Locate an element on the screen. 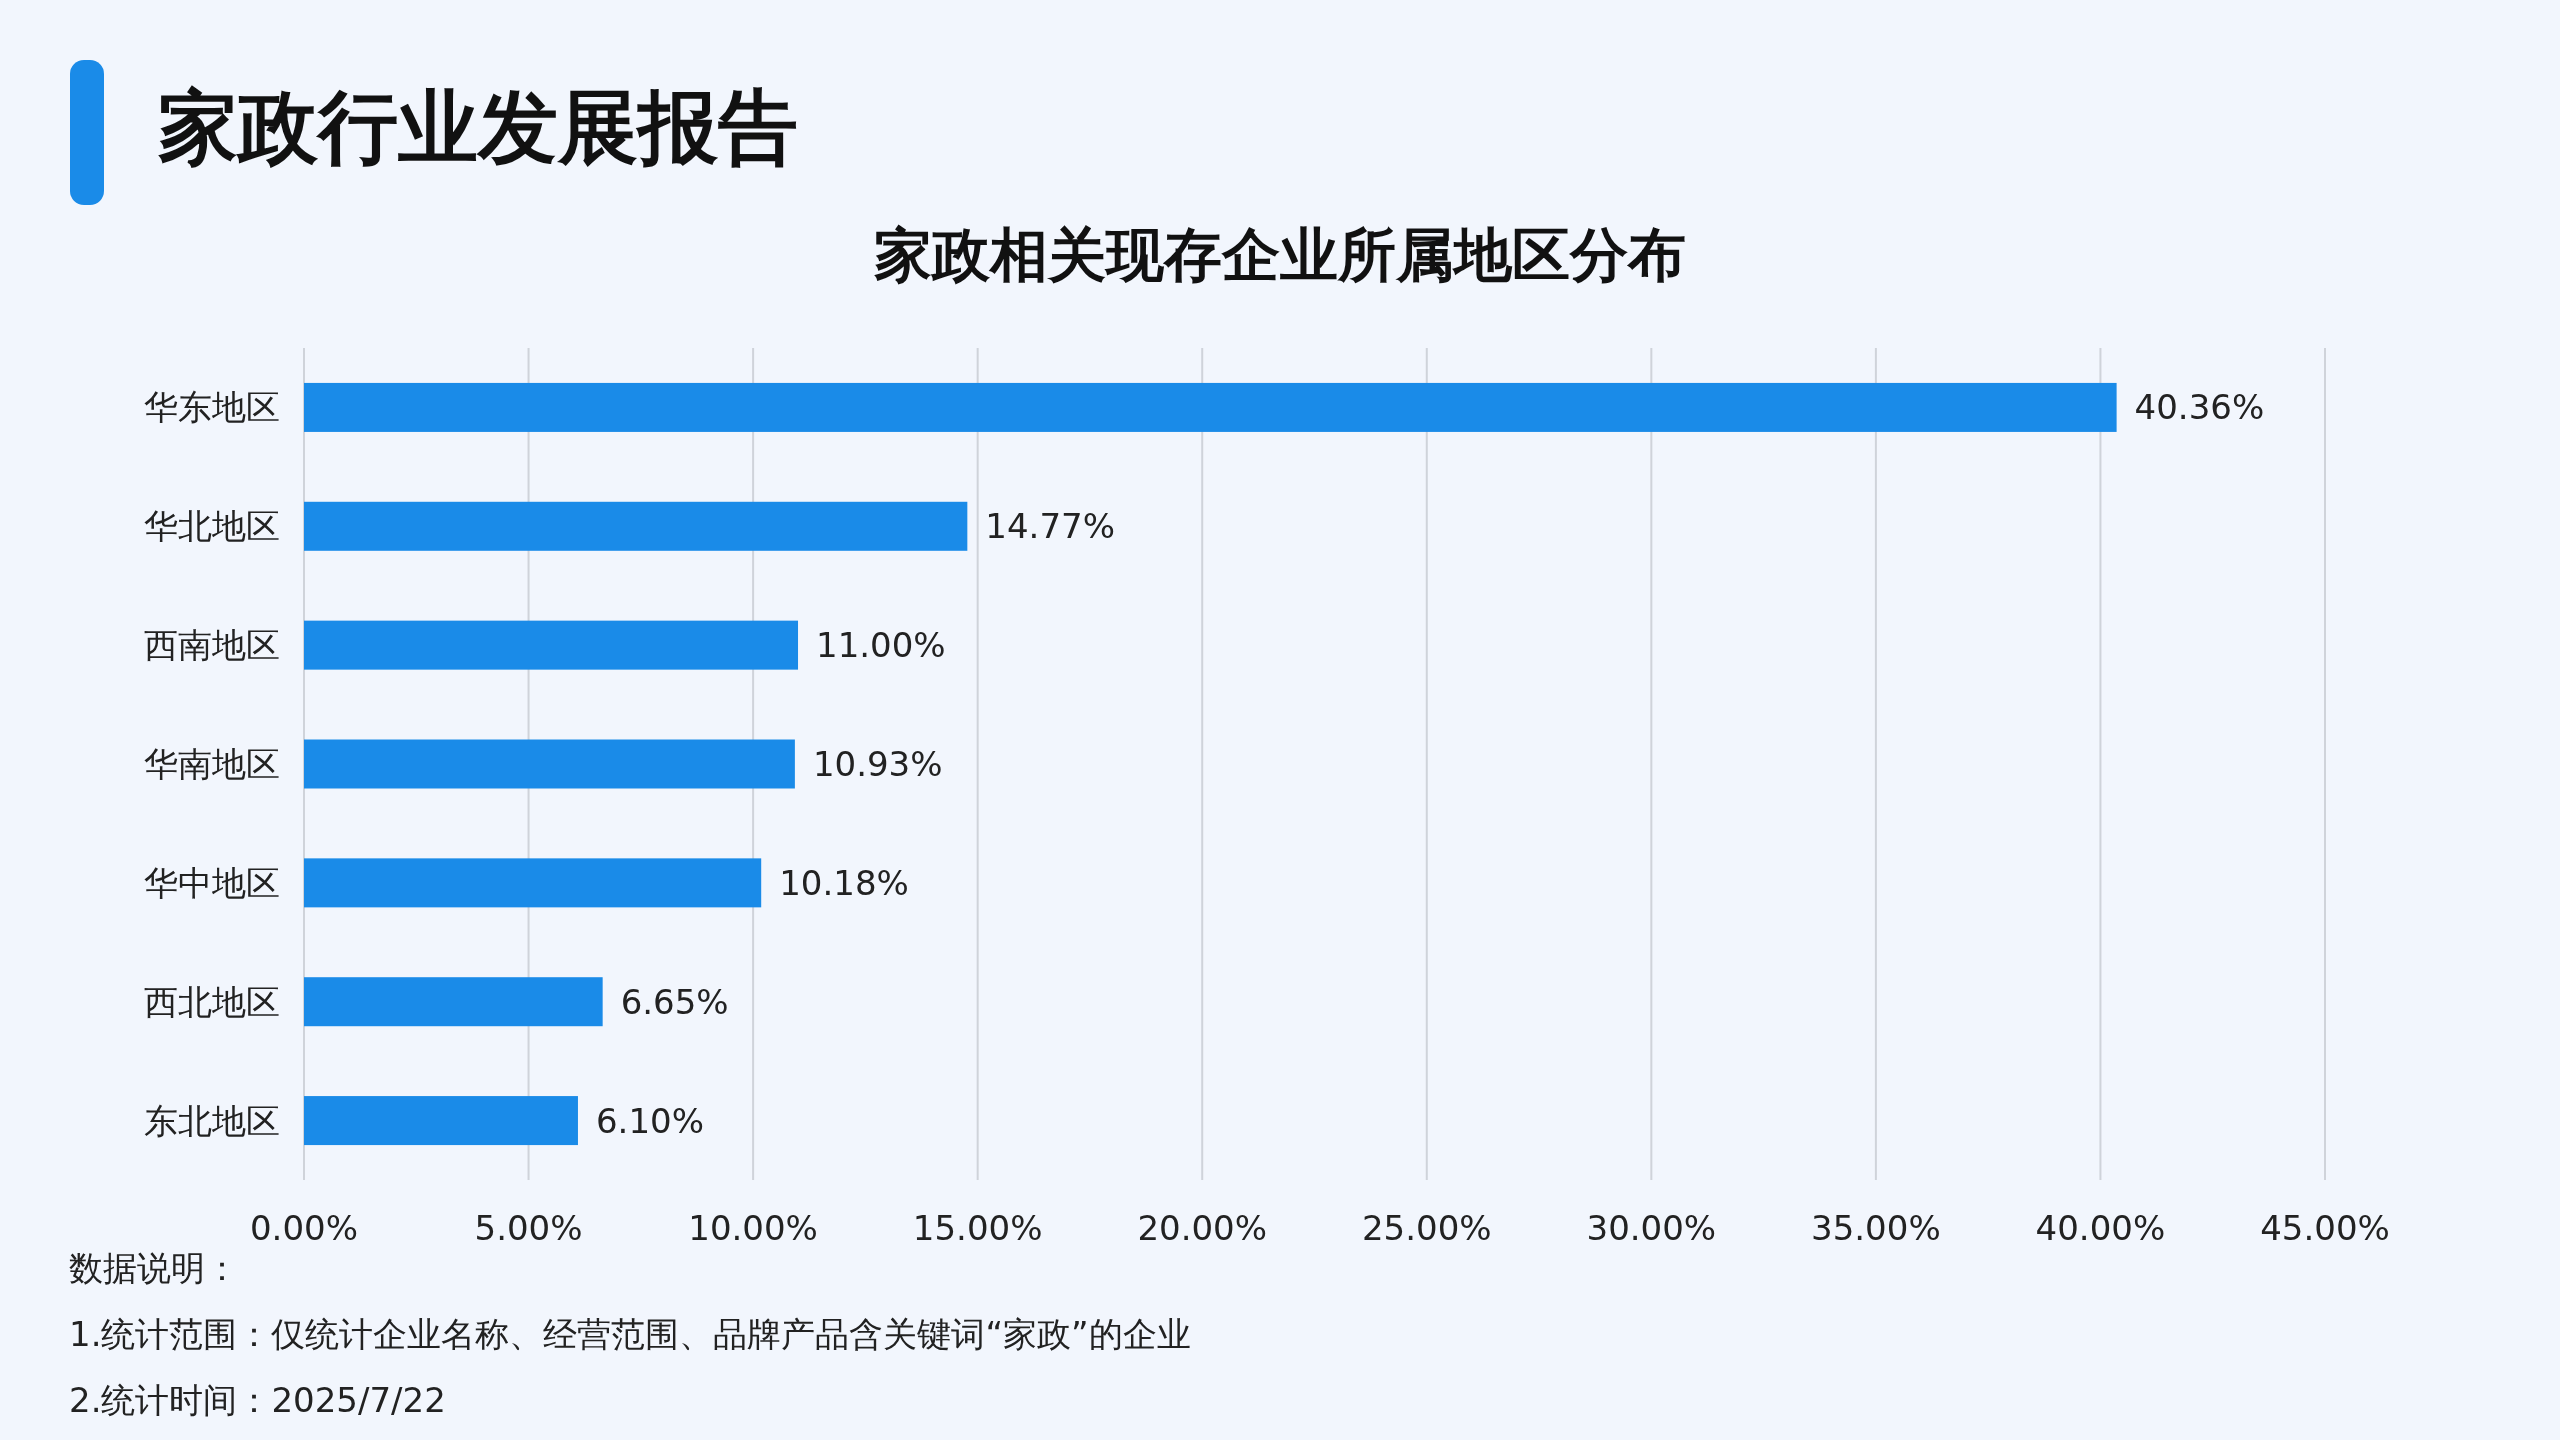 Image resolution: width=2560 pixels, height=1440 pixels. data-label: 11.00% is located at coordinates (881, 645).